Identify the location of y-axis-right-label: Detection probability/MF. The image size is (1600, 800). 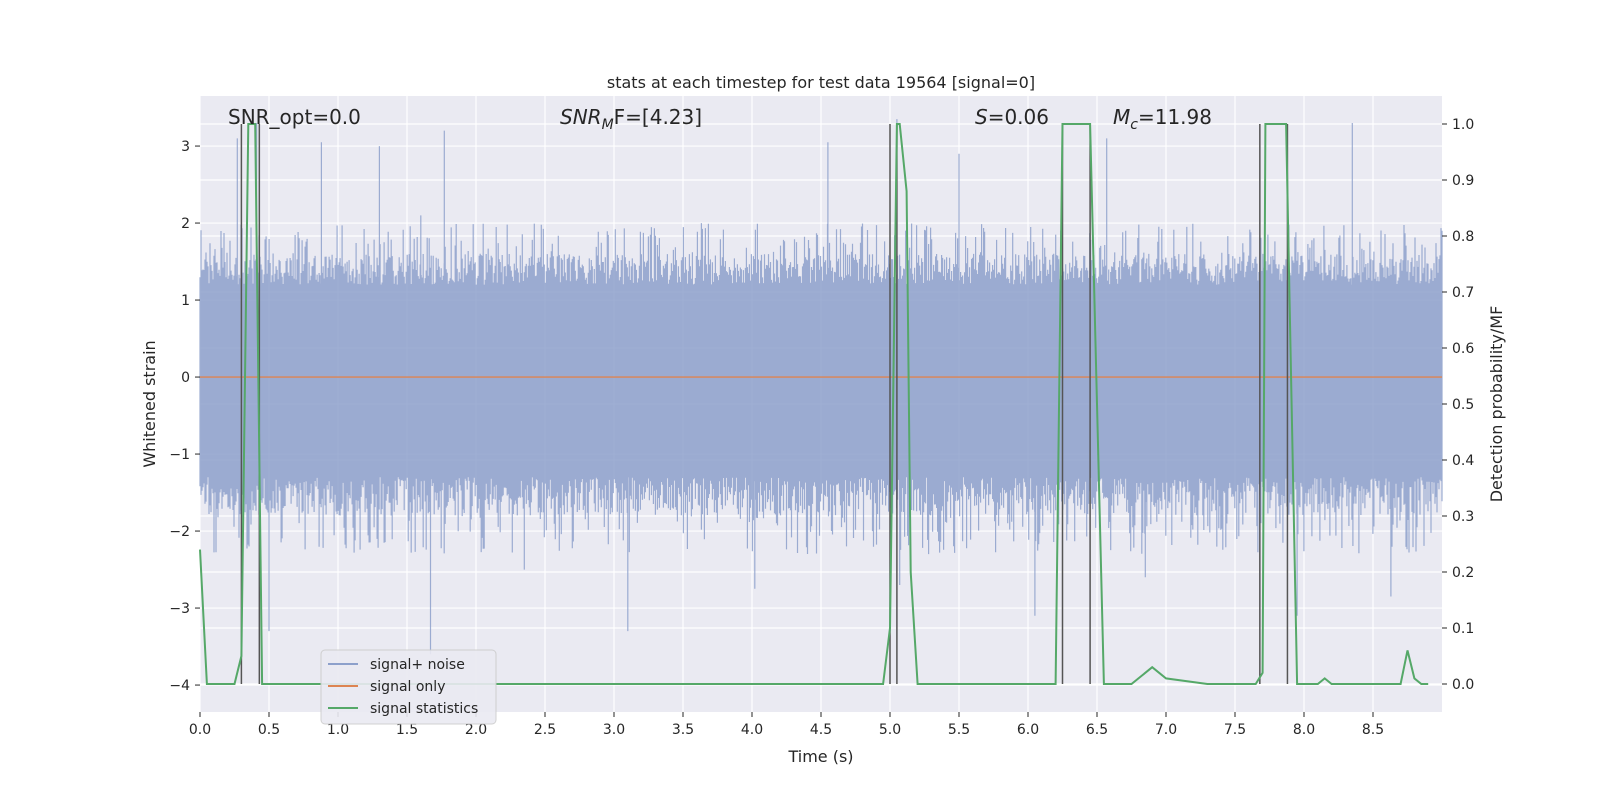
(1496, 404).